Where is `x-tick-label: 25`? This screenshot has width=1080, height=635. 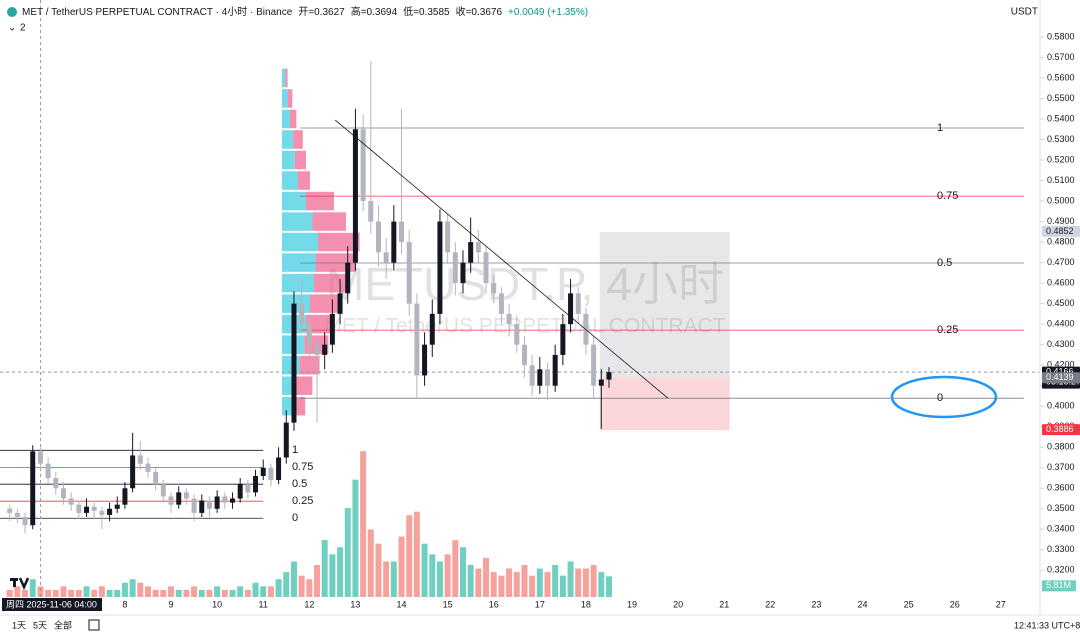 x-tick-label: 25 is located at coordinates (909, 604).